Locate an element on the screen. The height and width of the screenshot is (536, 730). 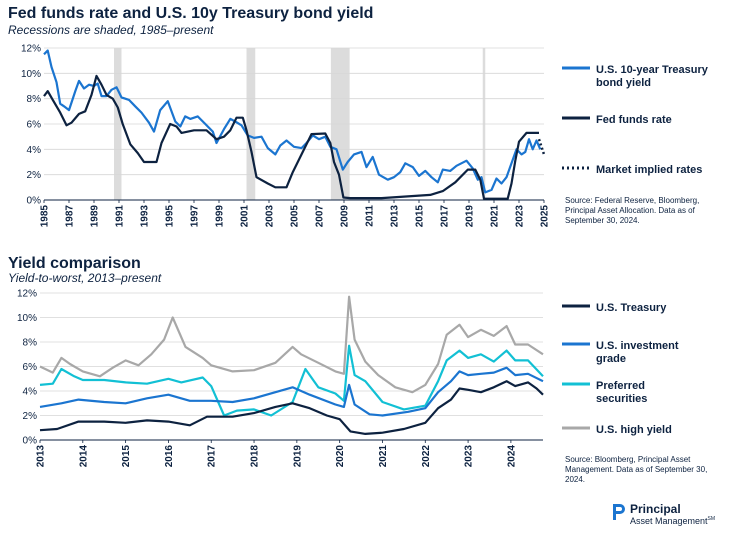
x-tick-label: 2011 is located at coordinates (370, 216).